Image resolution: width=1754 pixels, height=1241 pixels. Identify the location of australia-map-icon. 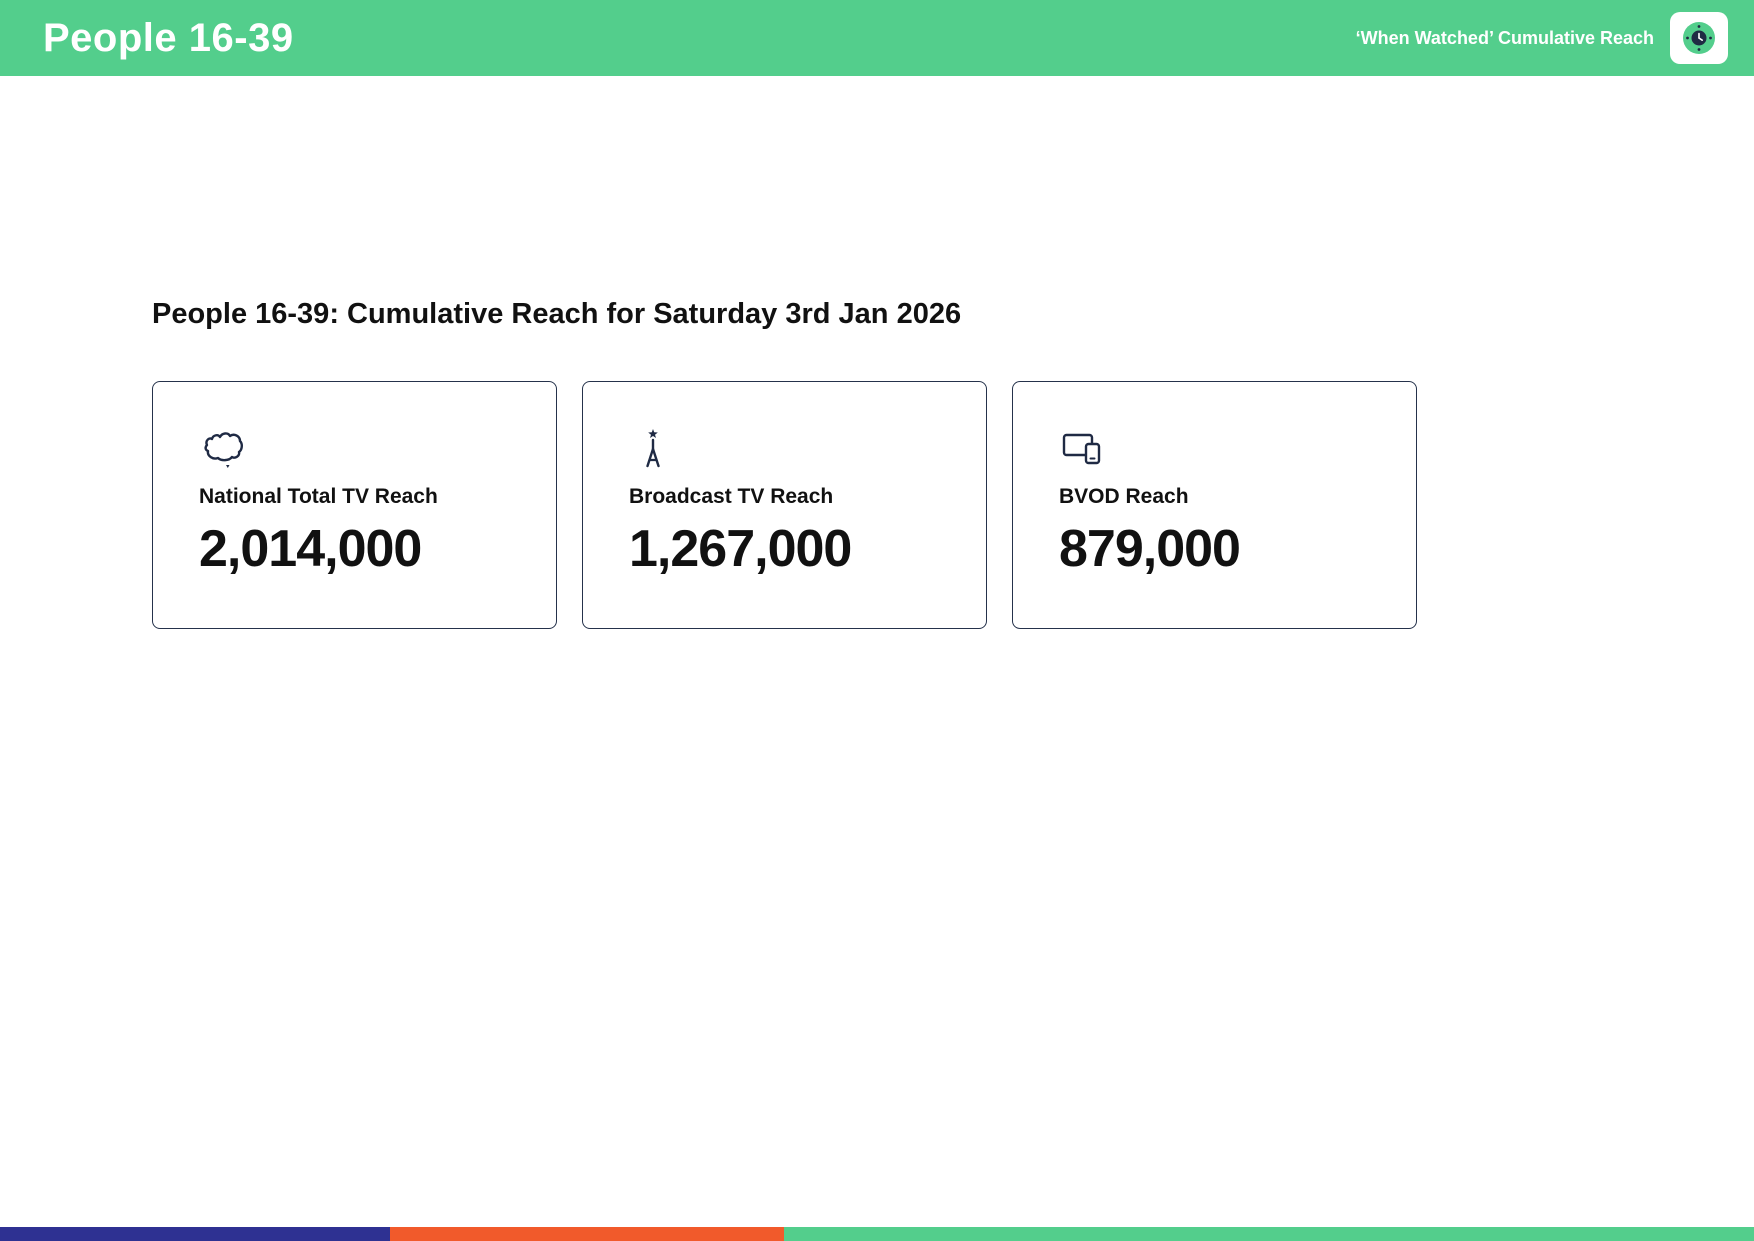
(223, 450).